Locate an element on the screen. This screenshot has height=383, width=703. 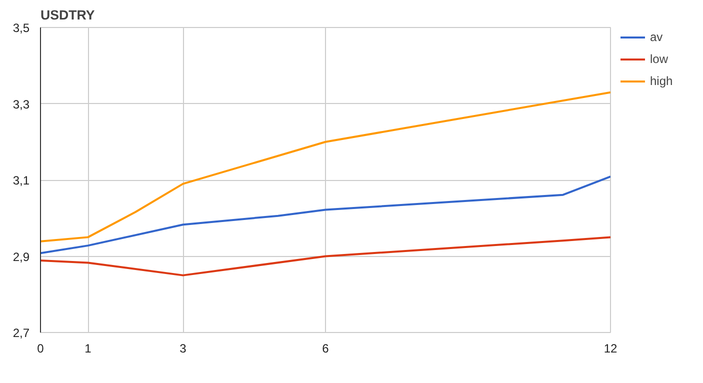
x-tick-label: 3 is located at coordinates (183, 349).